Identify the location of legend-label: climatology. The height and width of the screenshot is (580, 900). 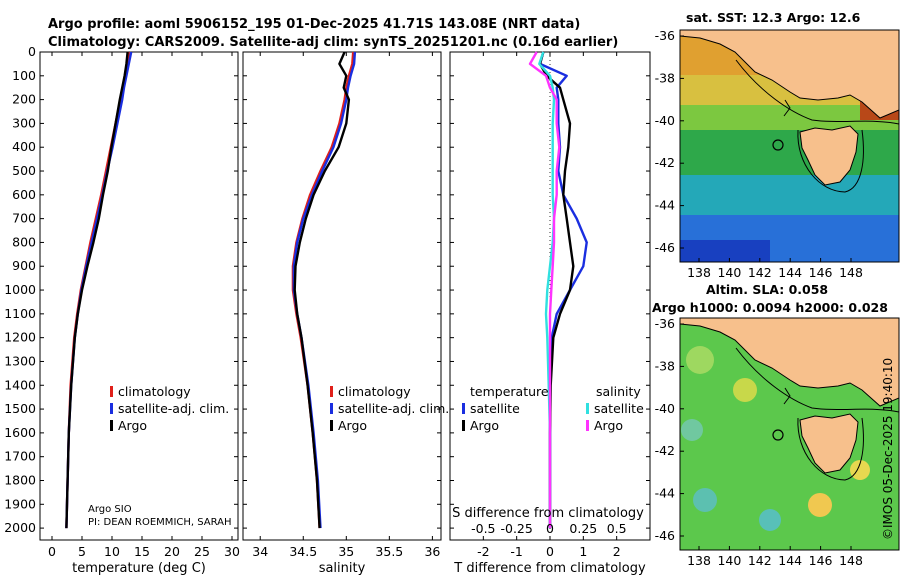
(374, 391).